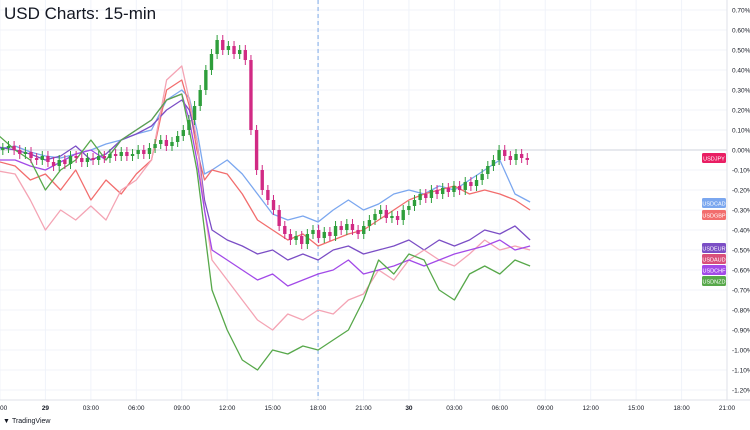  I want to click on y-tick-label: -0.40%, so click(741, 231).